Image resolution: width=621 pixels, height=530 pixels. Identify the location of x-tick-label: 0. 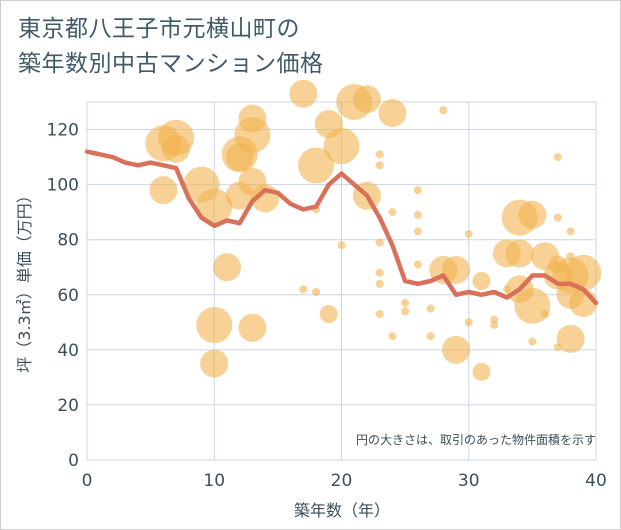
(87, 481).